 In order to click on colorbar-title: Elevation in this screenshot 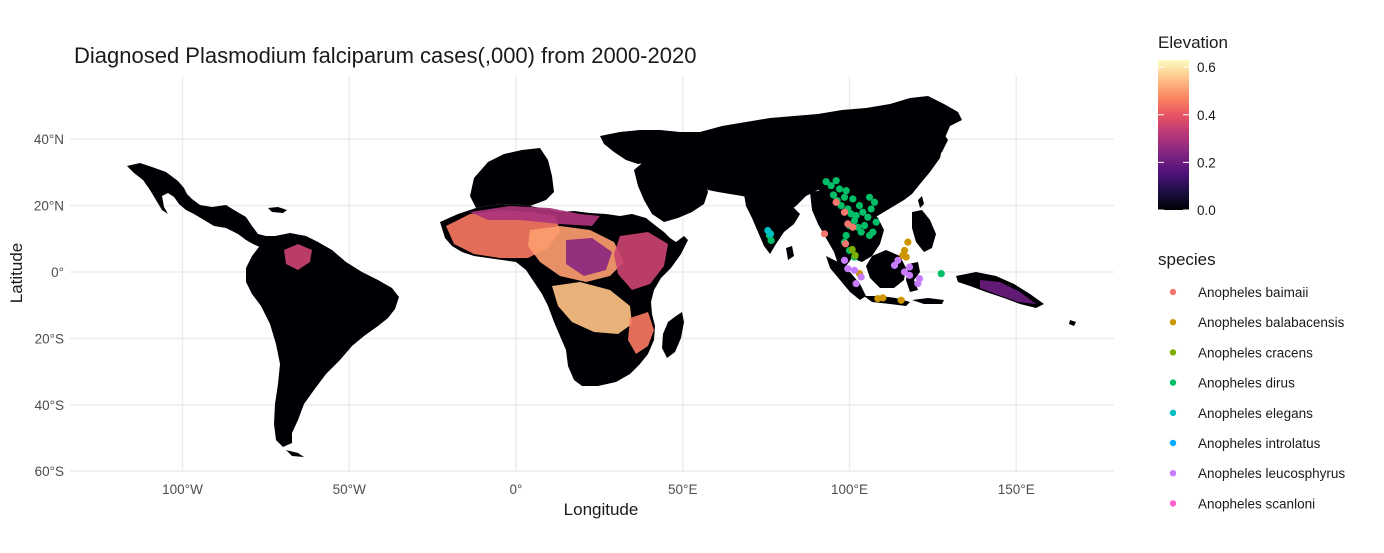, I will do `click(1193, 42)`.